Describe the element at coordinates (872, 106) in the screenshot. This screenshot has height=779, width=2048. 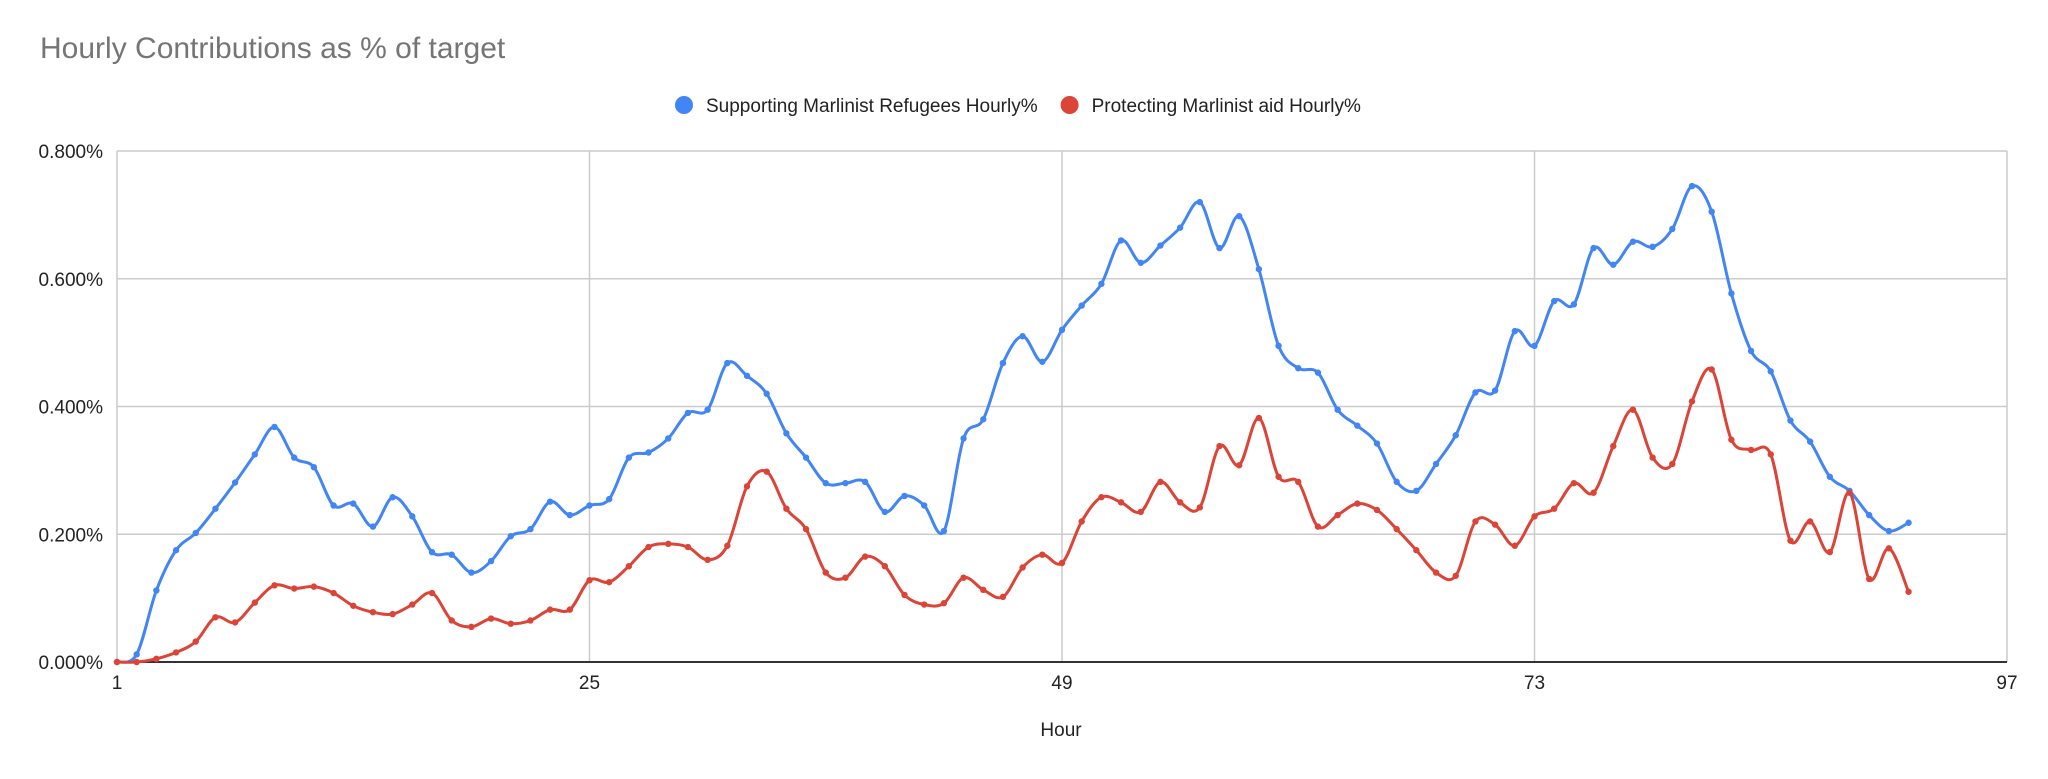
I see `legend-label: Supporting Marlinist Refugees Hourly%` at that location.